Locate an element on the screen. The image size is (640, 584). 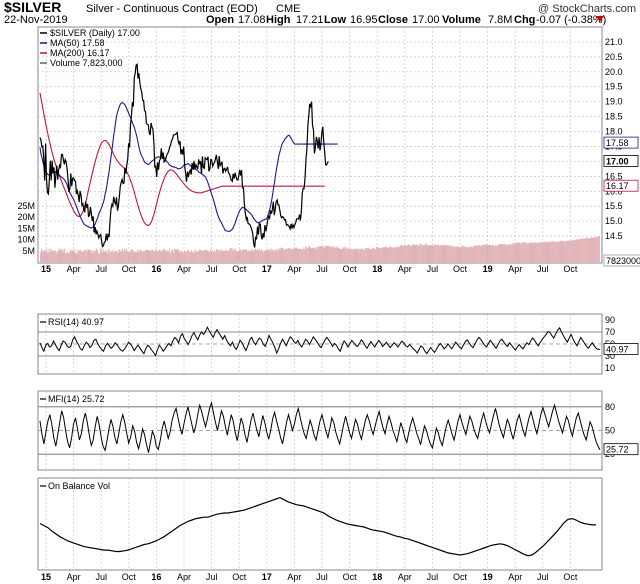
price-y-tick-label: 18.0 is located at coordinates (614, 132).